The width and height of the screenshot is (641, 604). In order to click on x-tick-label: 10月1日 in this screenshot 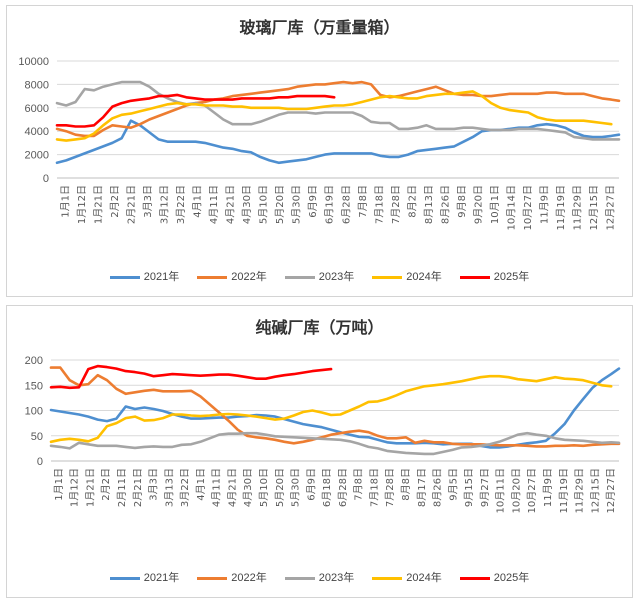, I will do `click(495, 204)`.